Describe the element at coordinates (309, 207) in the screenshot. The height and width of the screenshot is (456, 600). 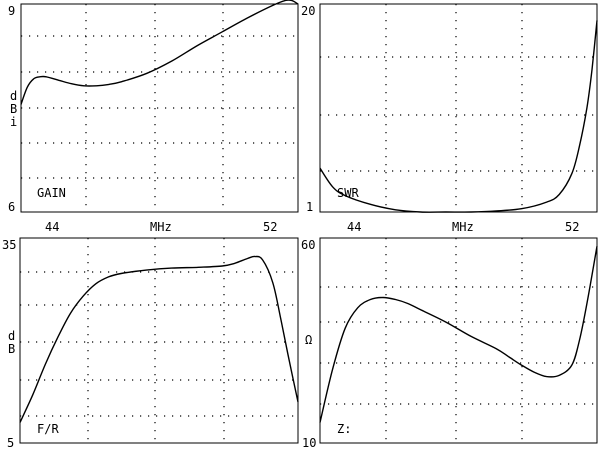
I see `swr-y-tick-label: 1` at that location.